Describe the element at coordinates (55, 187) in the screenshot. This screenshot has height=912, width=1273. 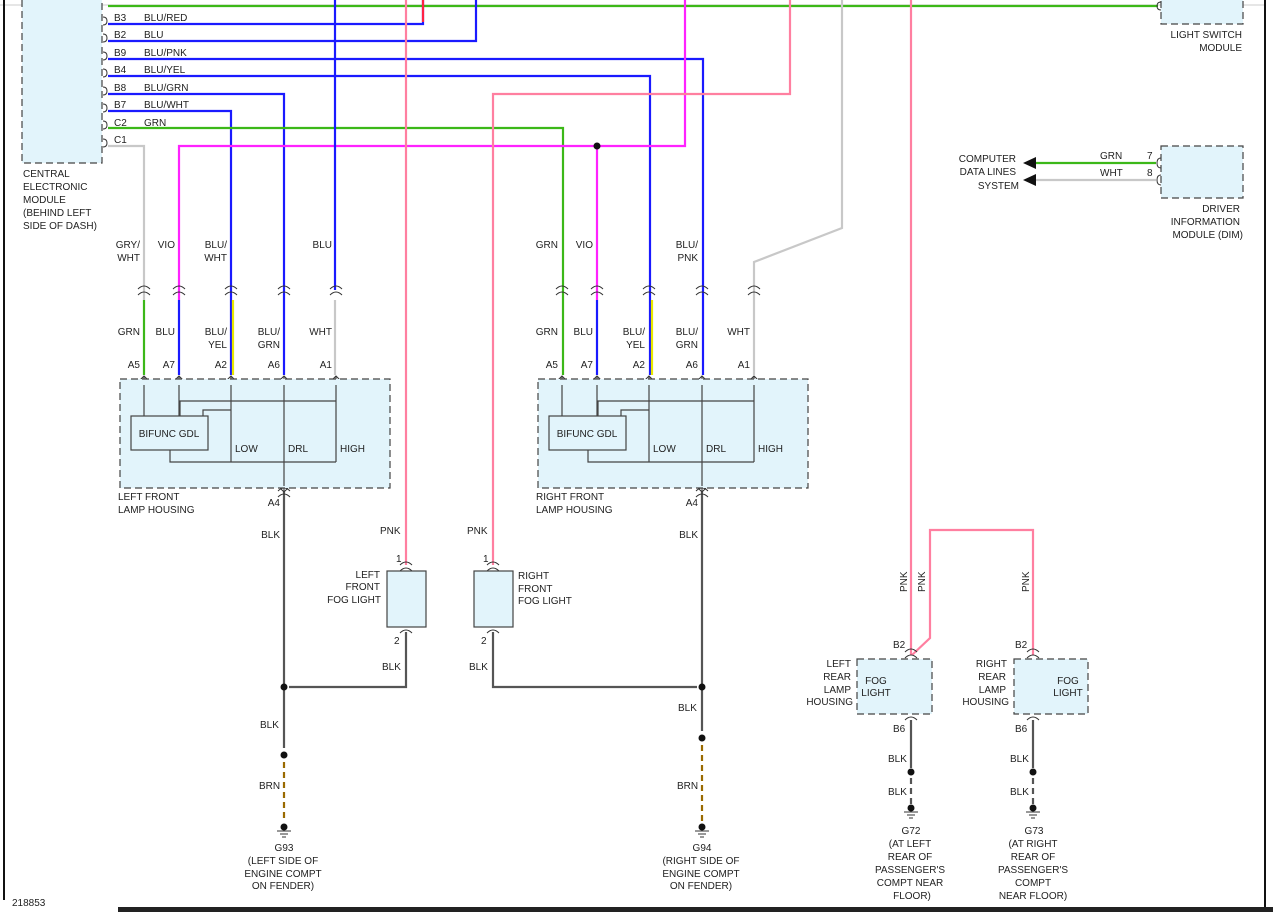
I see `module-name: ELECTRONIC` at that location.